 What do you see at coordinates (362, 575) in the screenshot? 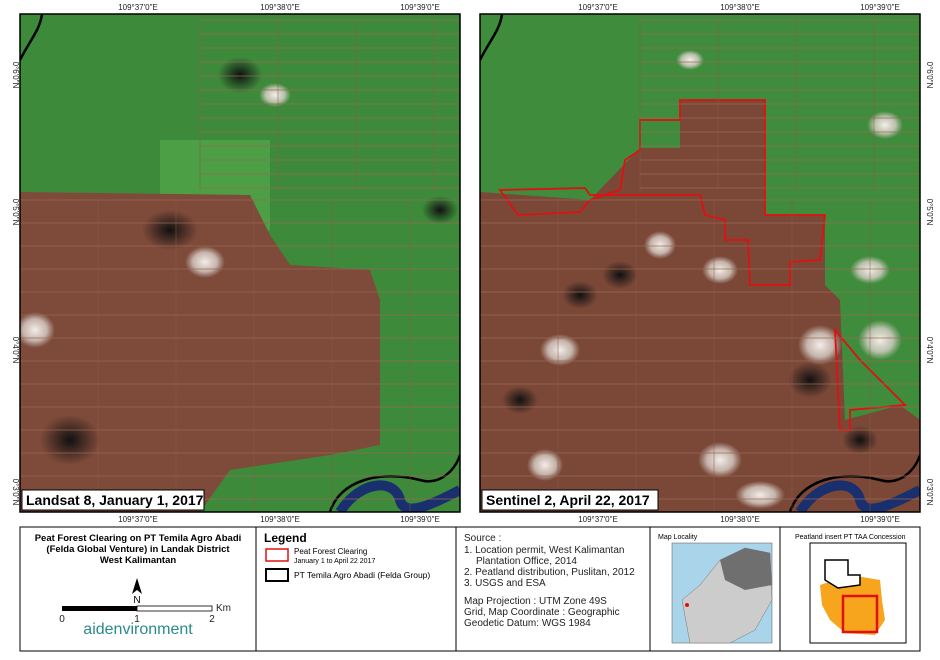
I see `legend-label: PT Temila Agro Abadi (Felda Group)` at bounding box center [362, 575].